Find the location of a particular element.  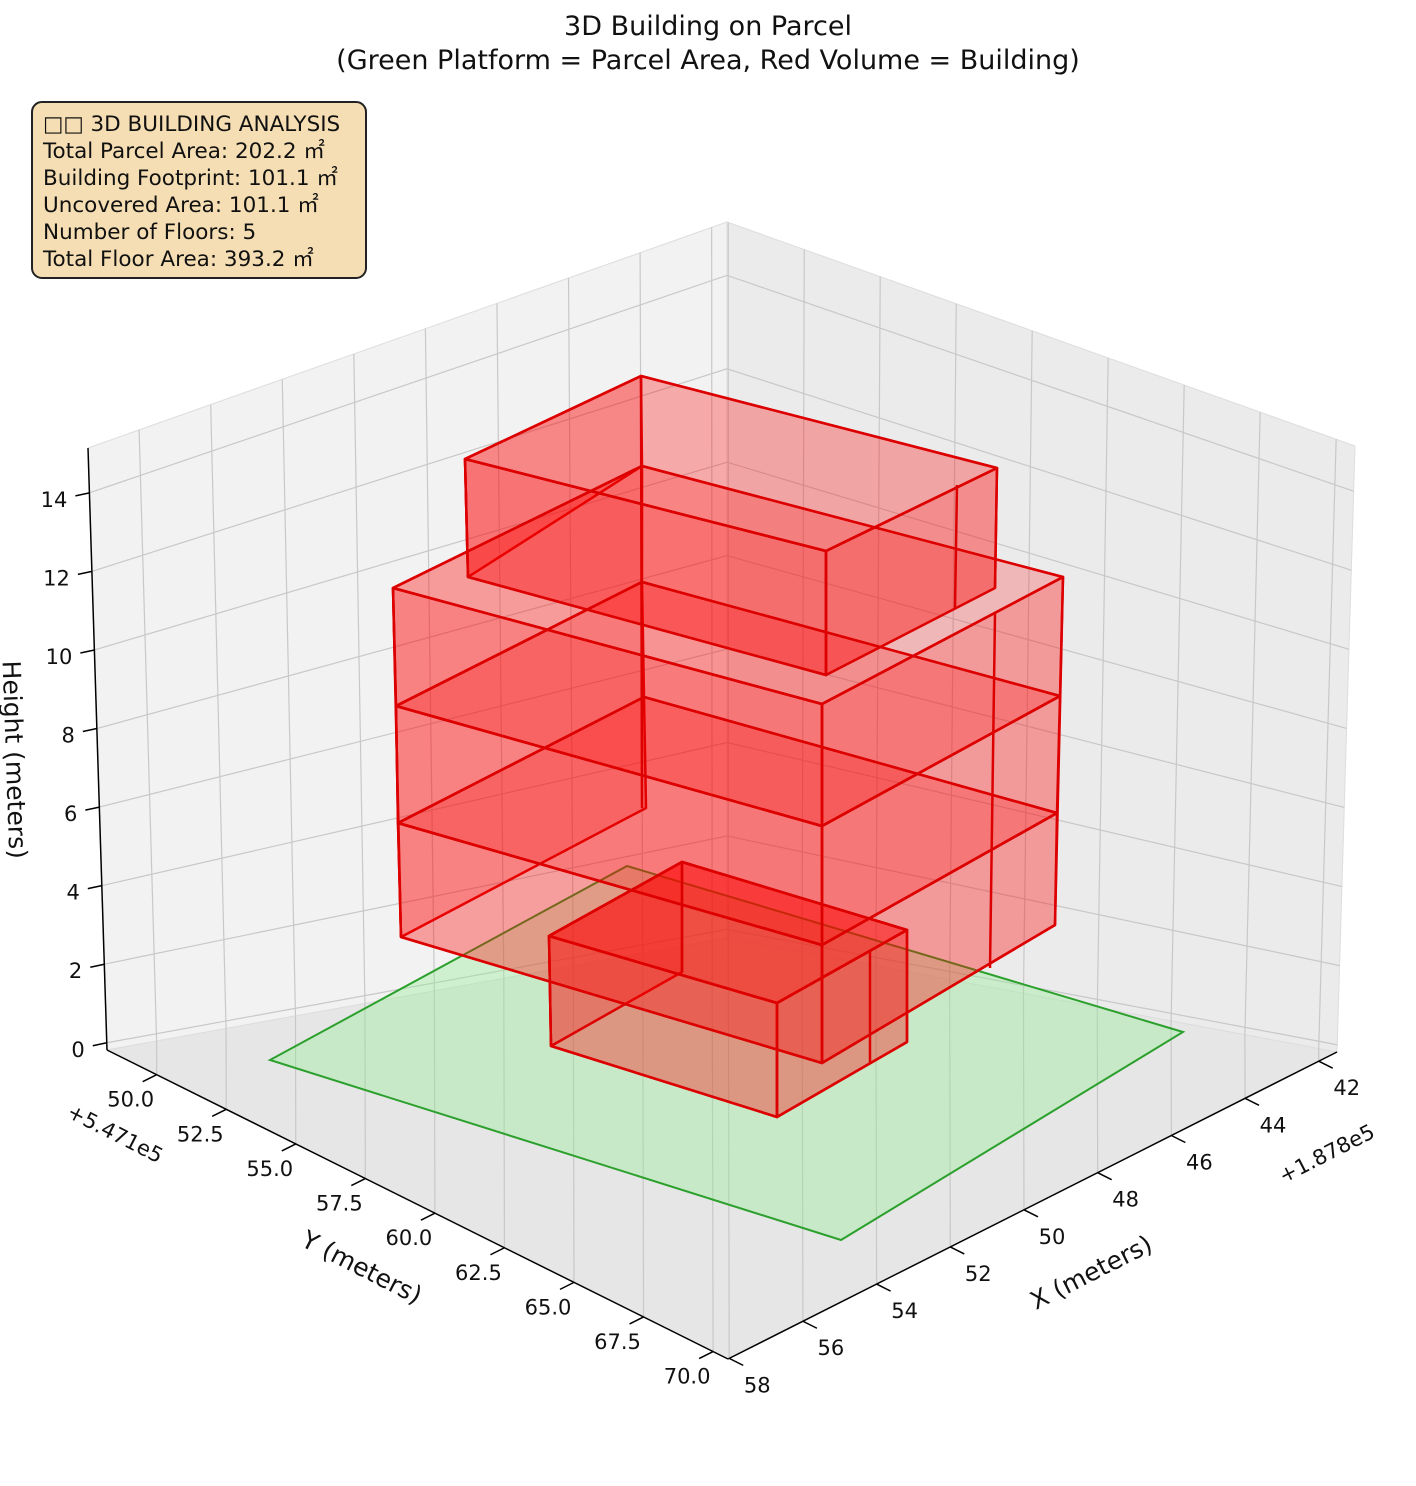

x-tick-label: 52 is located at coordinates (978, 1274).